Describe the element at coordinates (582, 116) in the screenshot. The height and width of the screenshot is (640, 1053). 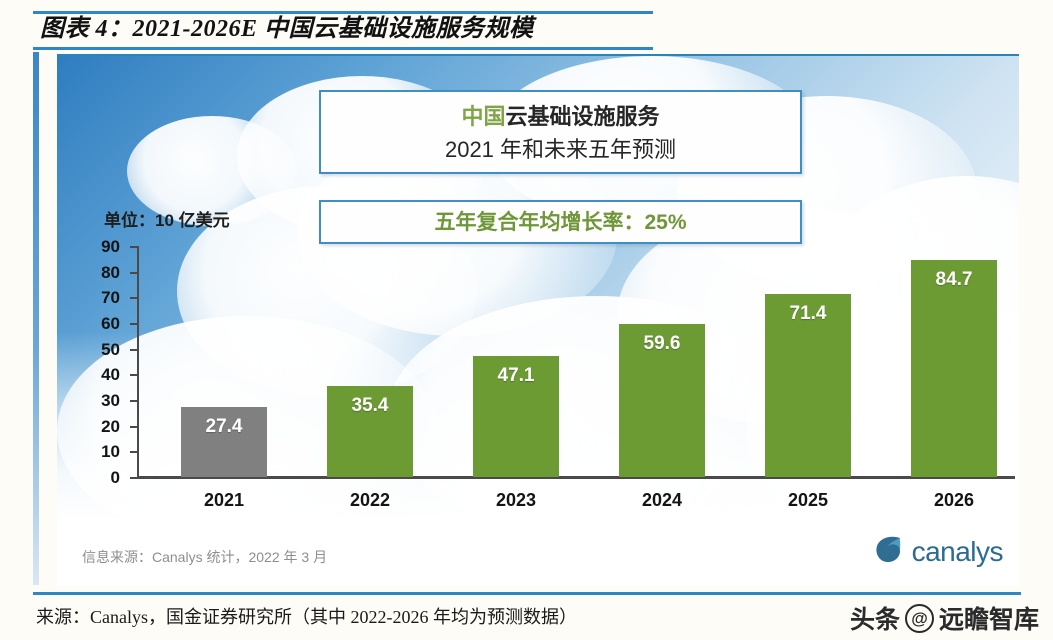
I see `chart-headline-rest: 云基础设施服务` at that location.